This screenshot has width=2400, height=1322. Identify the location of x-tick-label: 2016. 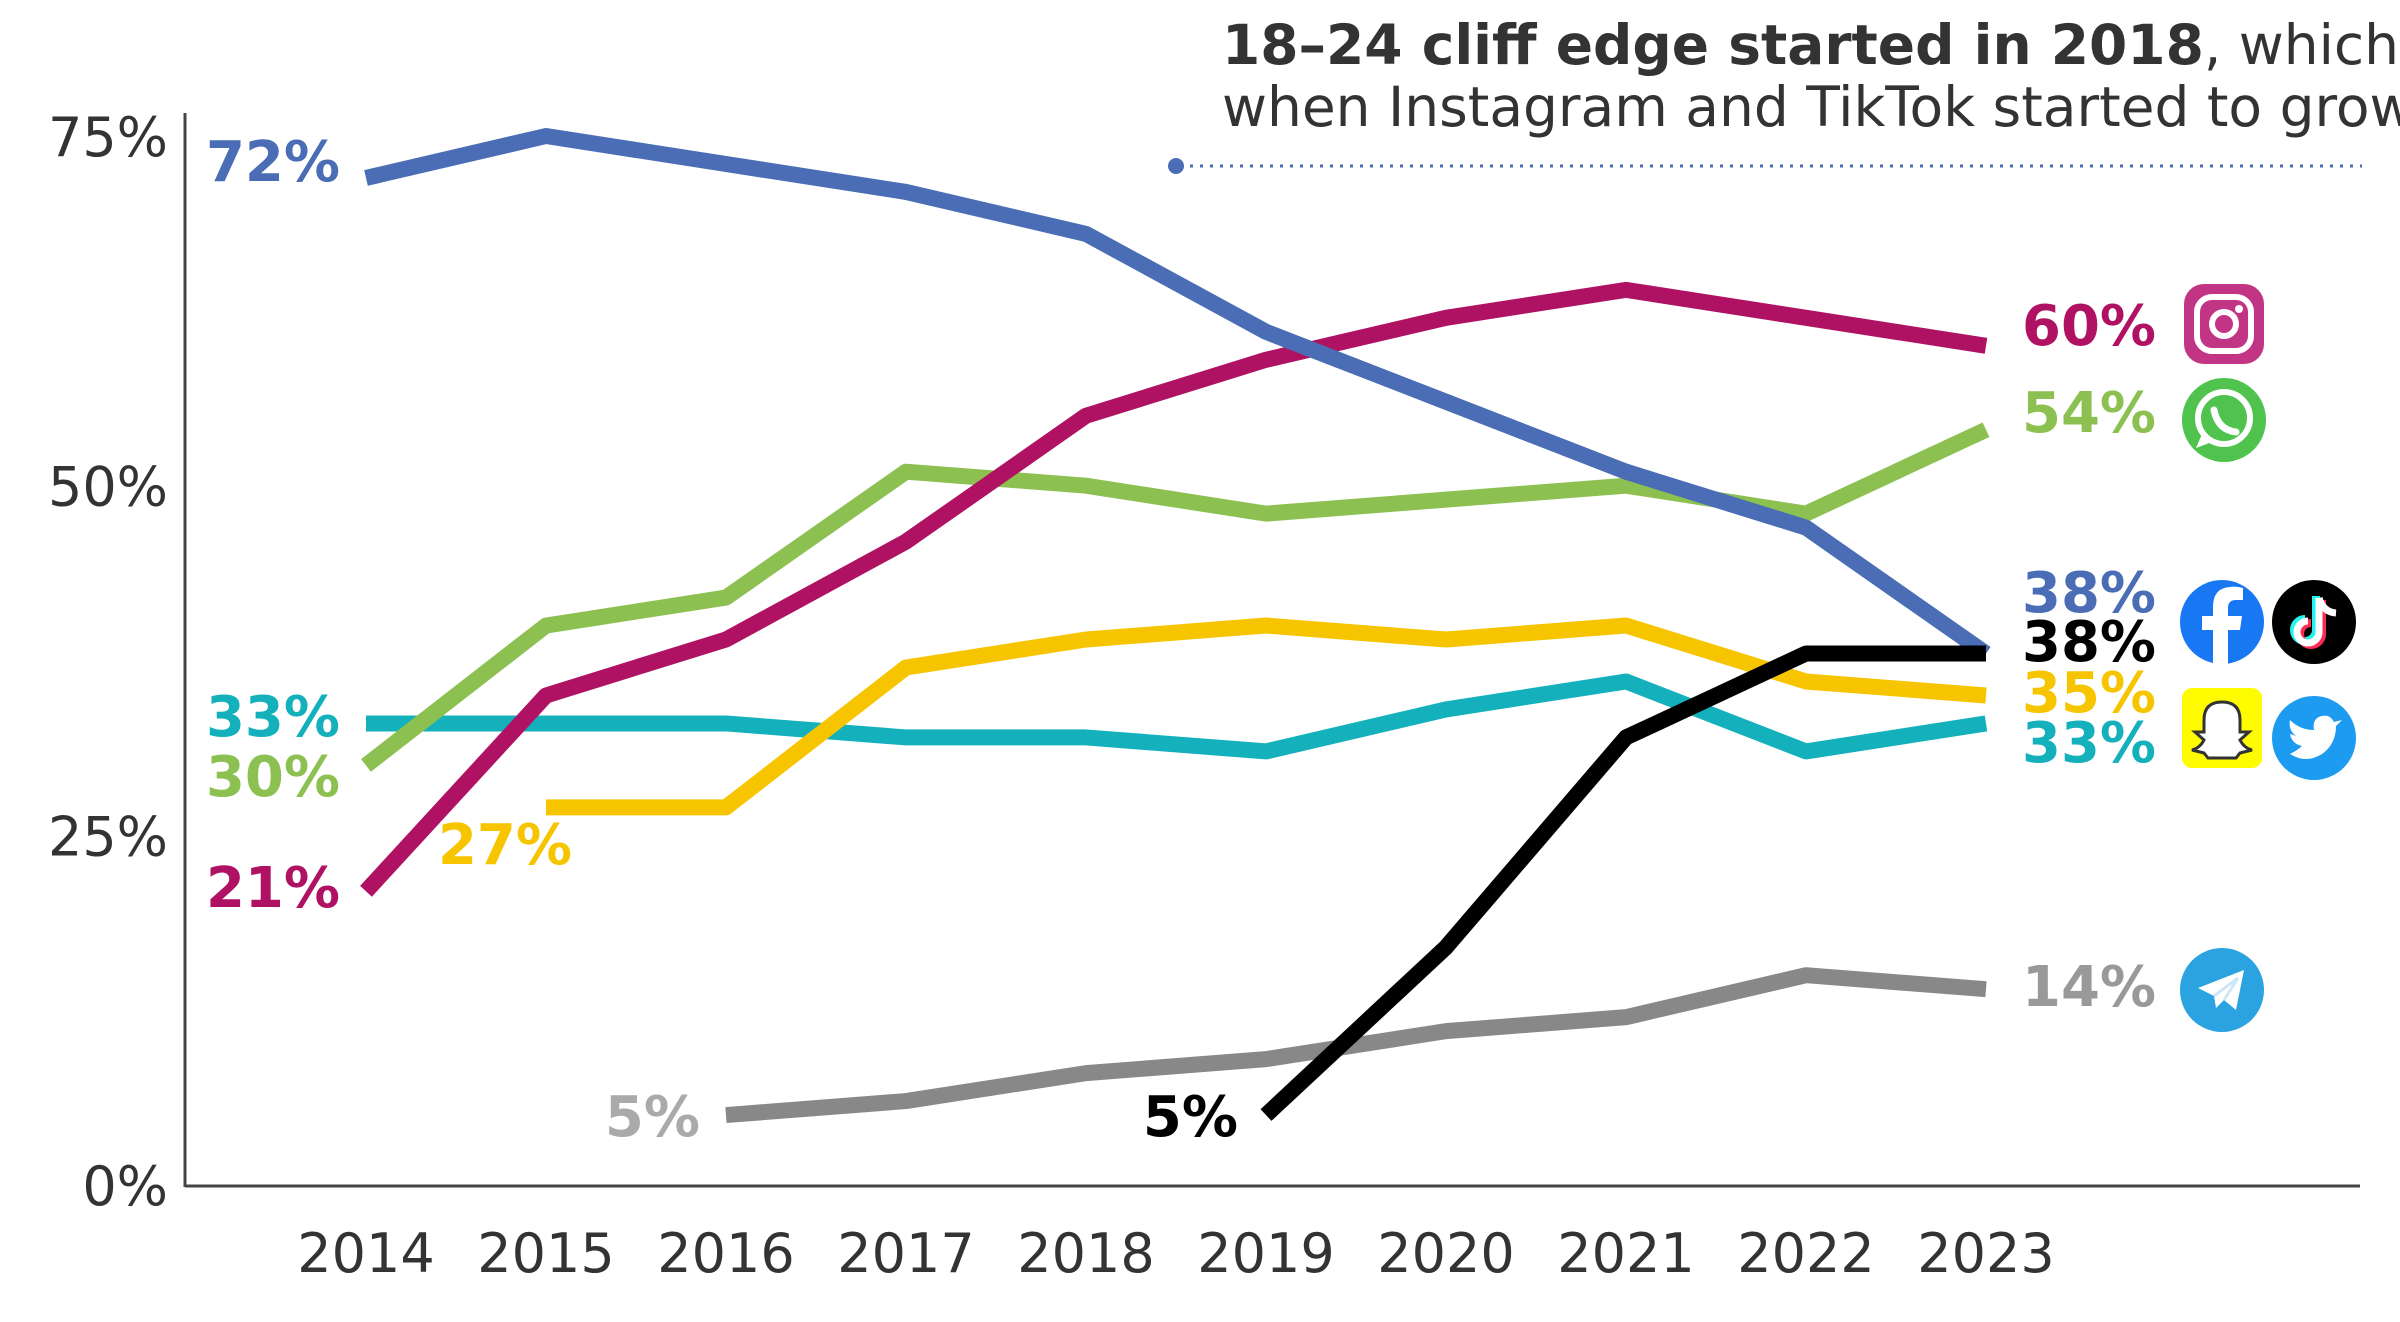
(725, 1253).